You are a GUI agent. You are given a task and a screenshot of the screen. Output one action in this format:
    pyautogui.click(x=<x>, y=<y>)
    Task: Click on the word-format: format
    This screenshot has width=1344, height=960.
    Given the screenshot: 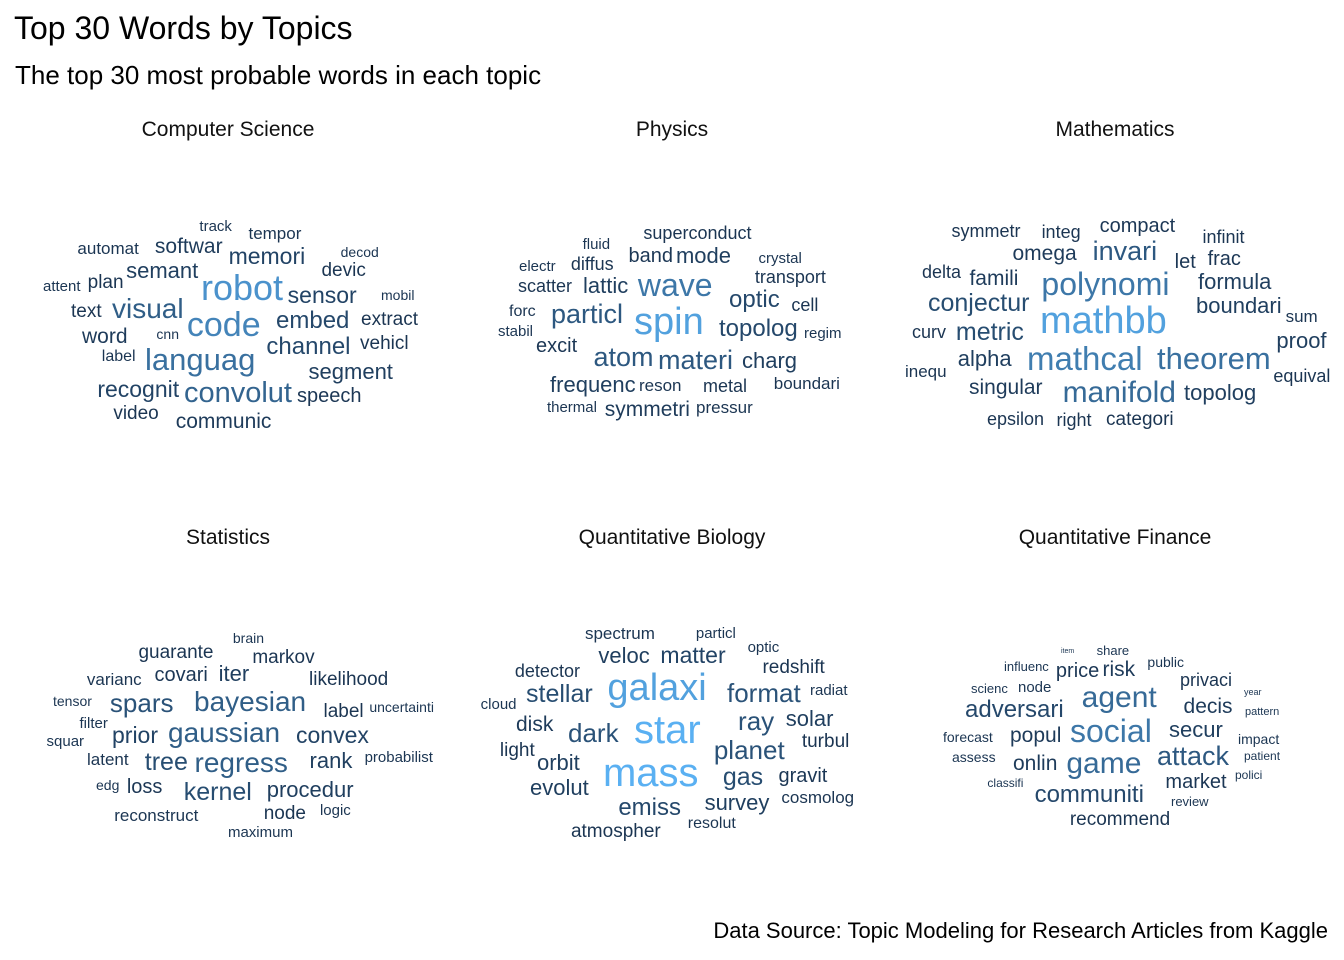 What is the action you would take?
    pyautogui.click(x=764, y=692)
    